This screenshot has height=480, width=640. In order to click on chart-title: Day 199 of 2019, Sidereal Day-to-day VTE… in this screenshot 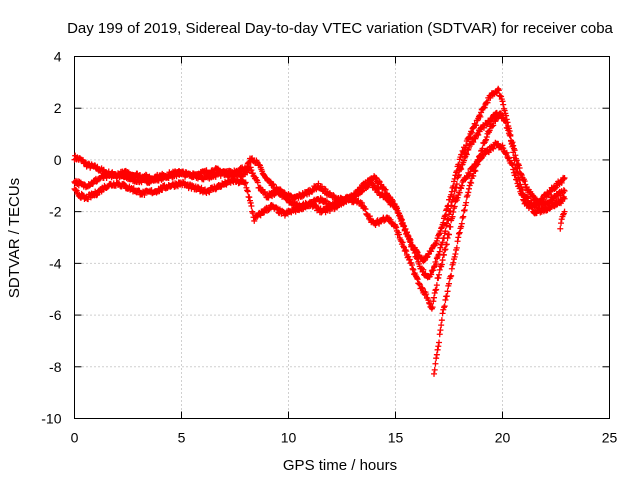, I will do `click(340, 28)`.